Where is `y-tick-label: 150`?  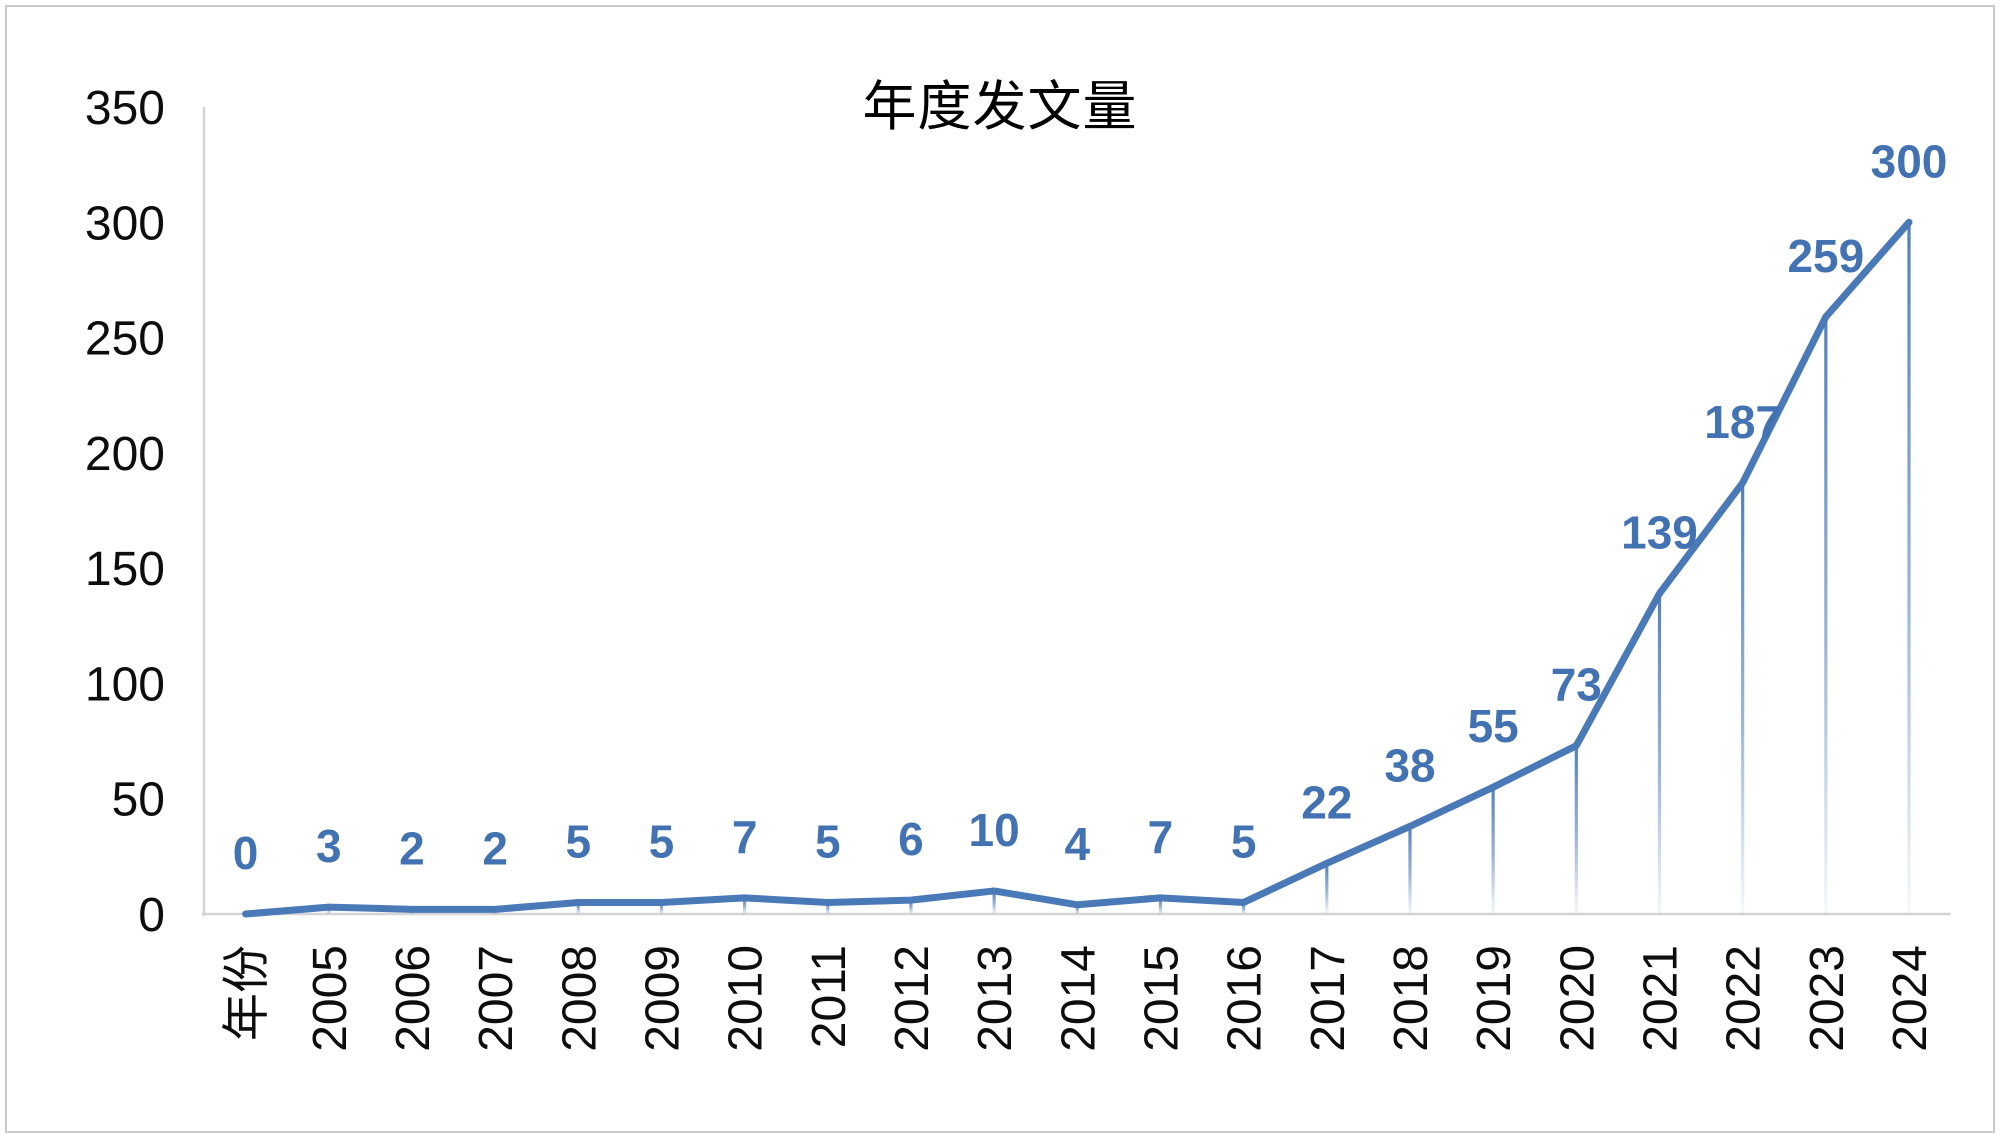
y-tick-label: 150 is located at coordinates (125, 569).